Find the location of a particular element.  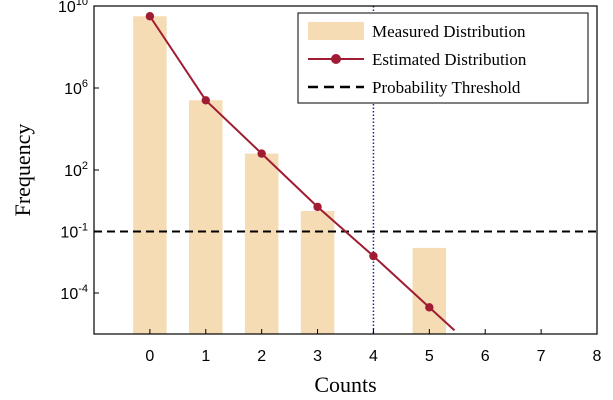

x-tick-label: 8 is located at coordinates (597, 356).